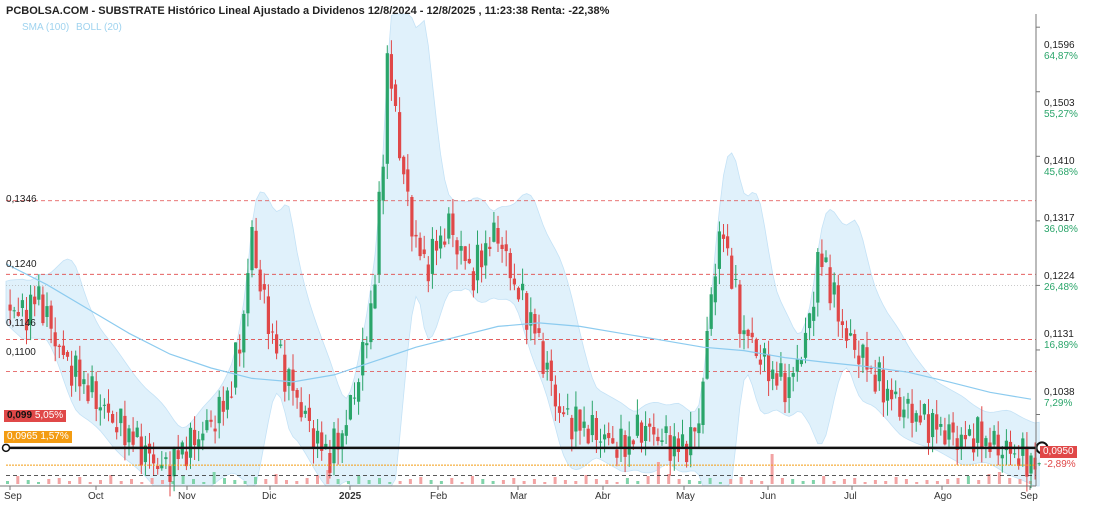  Describe the element at coordinates (46, 27) in the screenshot. I see `sma-legend: SMA (100)` at that location.